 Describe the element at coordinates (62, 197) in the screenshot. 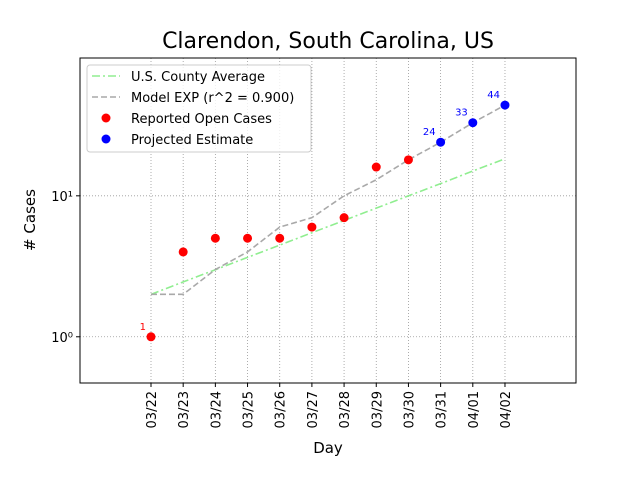

I see `y-tick-label: 10¹` at that location.